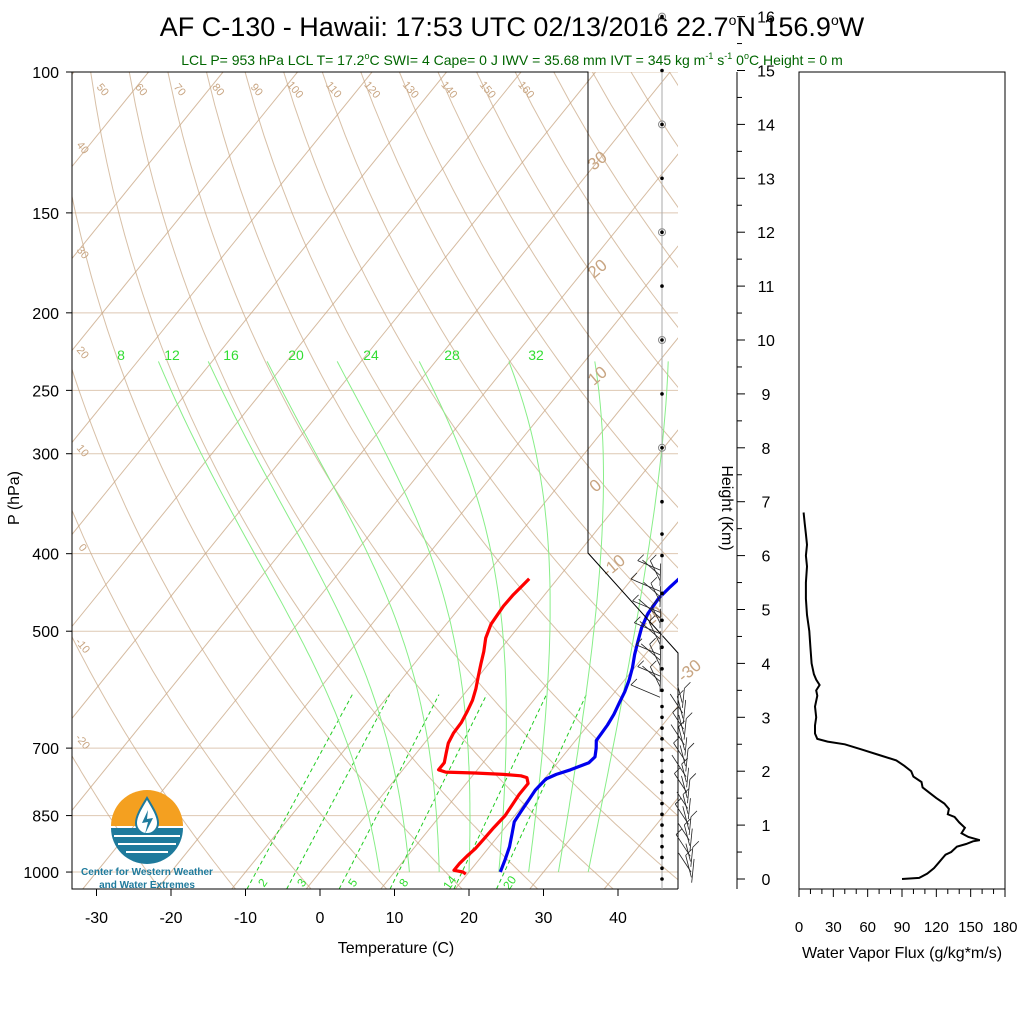 The image size is (1024, 1024). I want to click on x-tick-label: -20, so click(170, 918).